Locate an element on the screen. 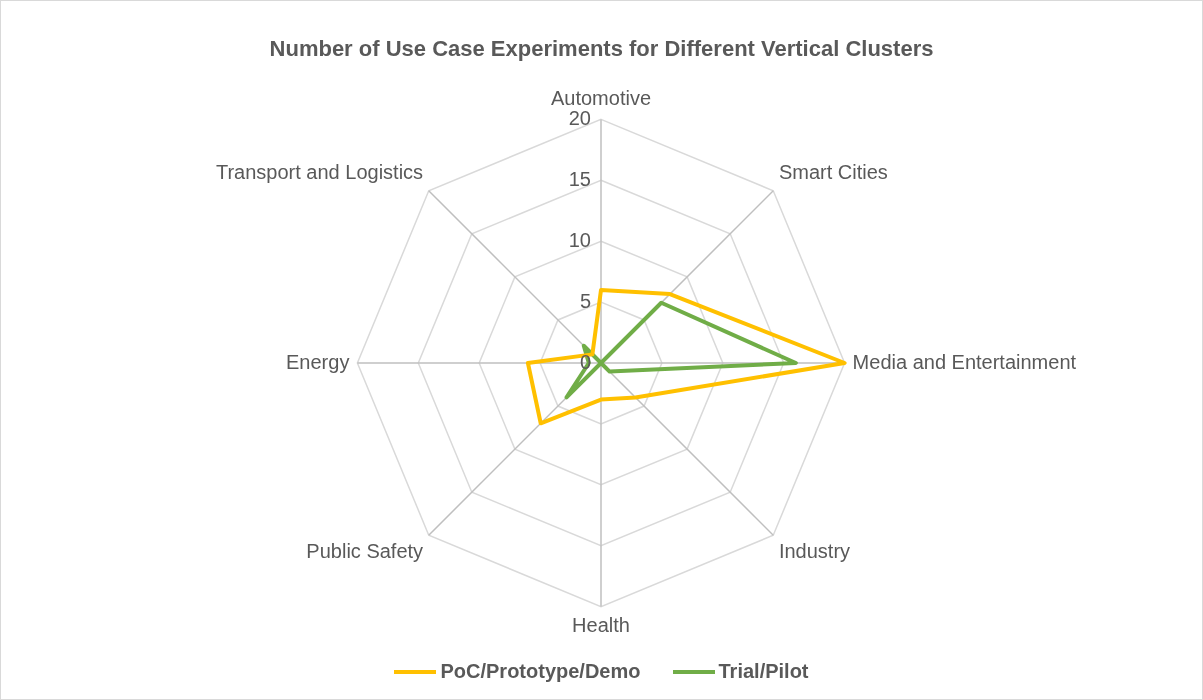 This screenshot has width=1203, height=700. spoke-label: Automotive is located at coordinates (601, 97).